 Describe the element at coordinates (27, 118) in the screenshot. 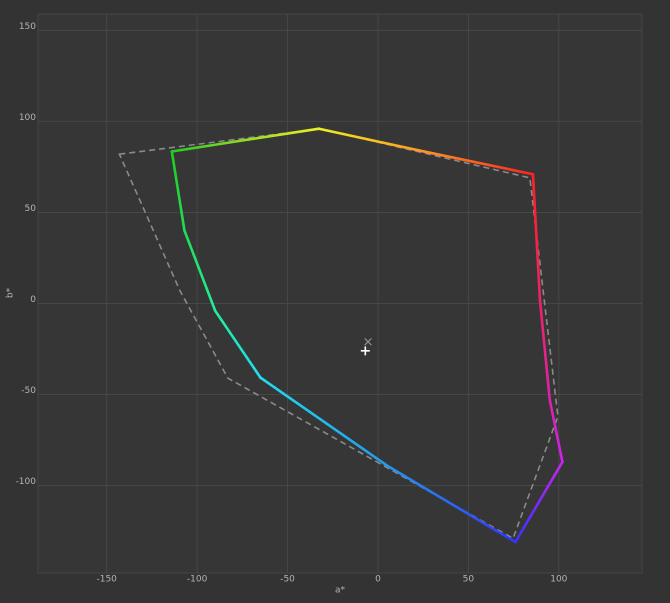

I see `y-tick-label: 100` at that location.